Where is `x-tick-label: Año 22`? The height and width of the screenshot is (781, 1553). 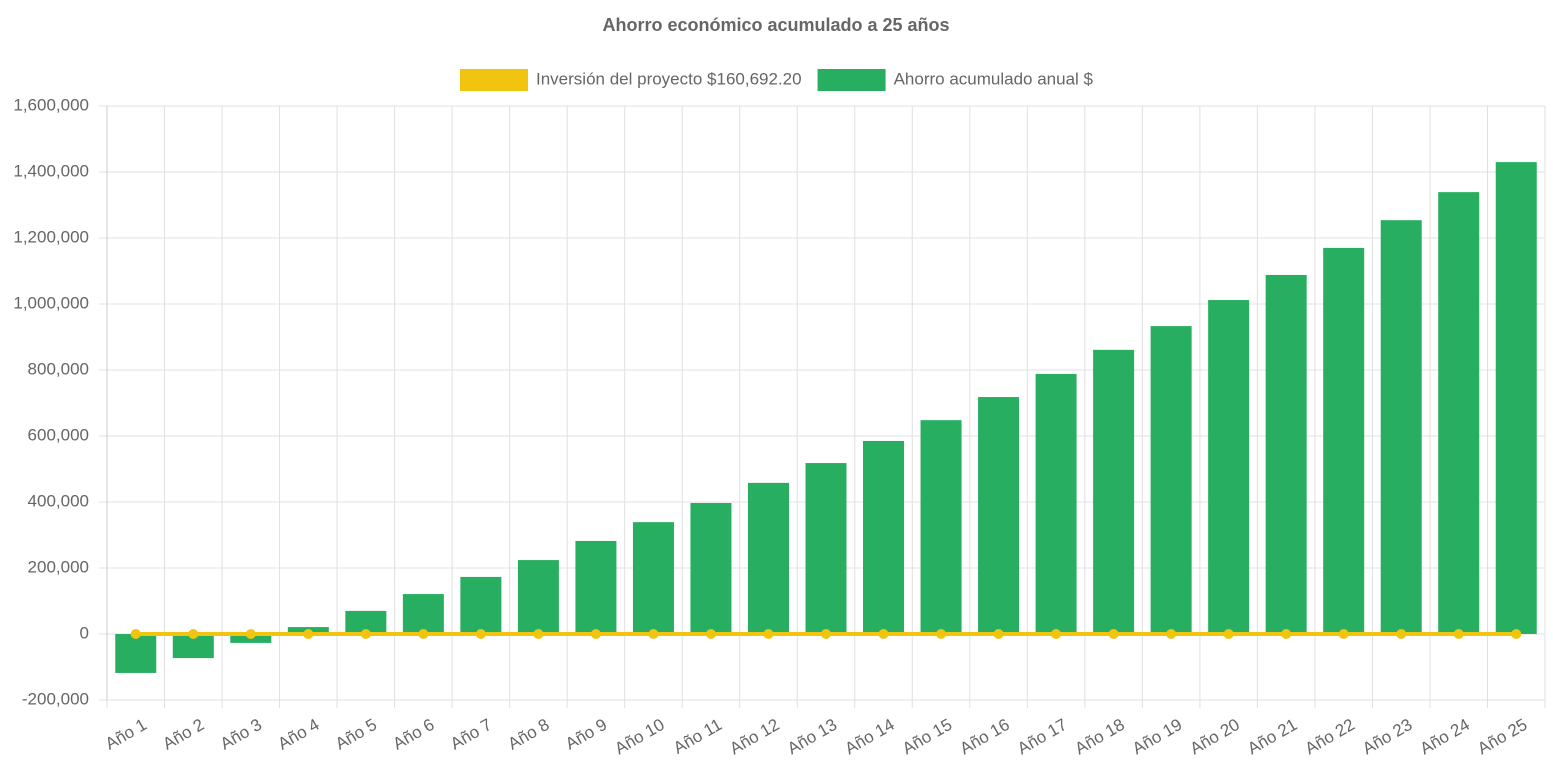 x-tick-label: Año 22 is located at coordinates (1330, 736).